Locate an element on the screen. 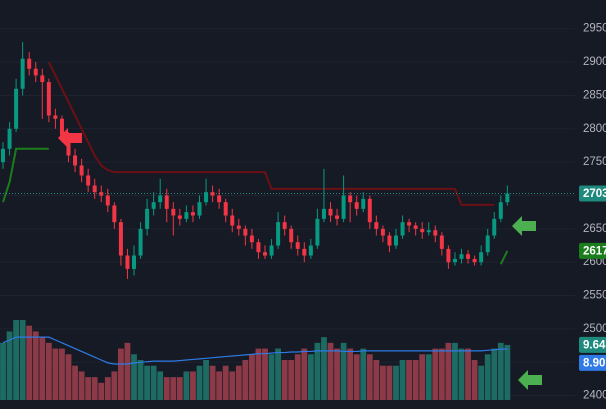 This screenshot has width=606, height=409. y-tick-label: 2950 is located at coordinates (594, 29).